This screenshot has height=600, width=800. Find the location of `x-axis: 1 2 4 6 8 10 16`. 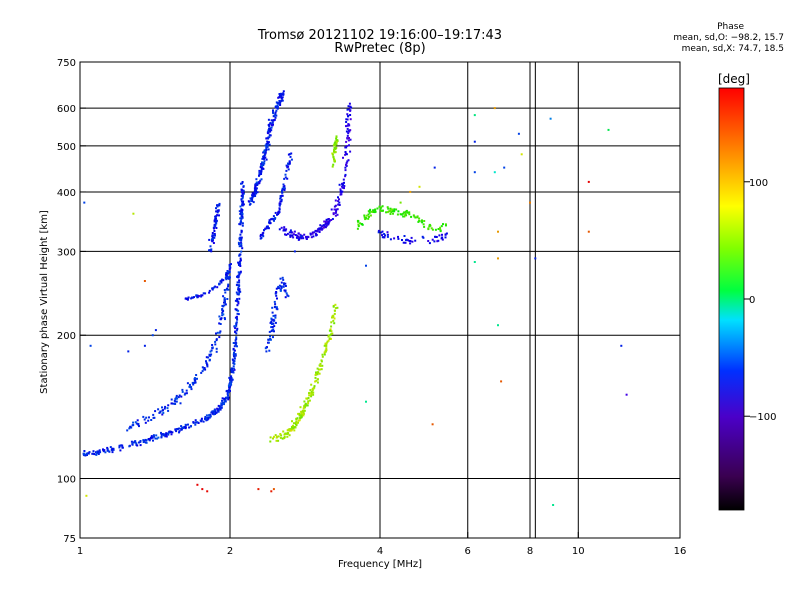

x-axis: 1 2 4 6 8 10 16 is located at coordinates (381, 544).